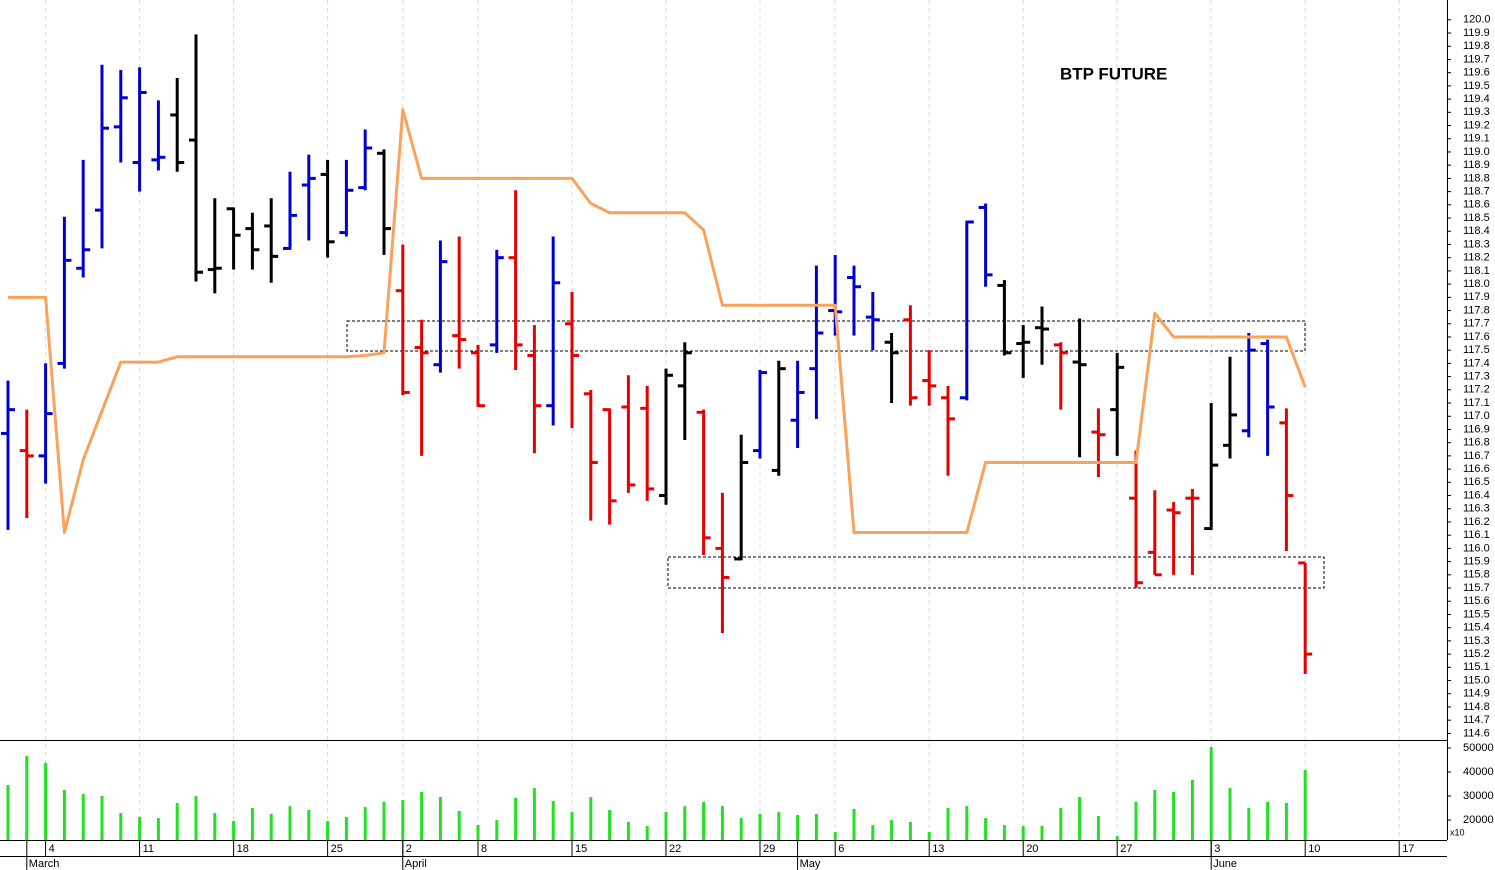  Describe the element at coordinates (1476, 707) in the screenshot. I see `y-tick-label: 114.8` at that location.